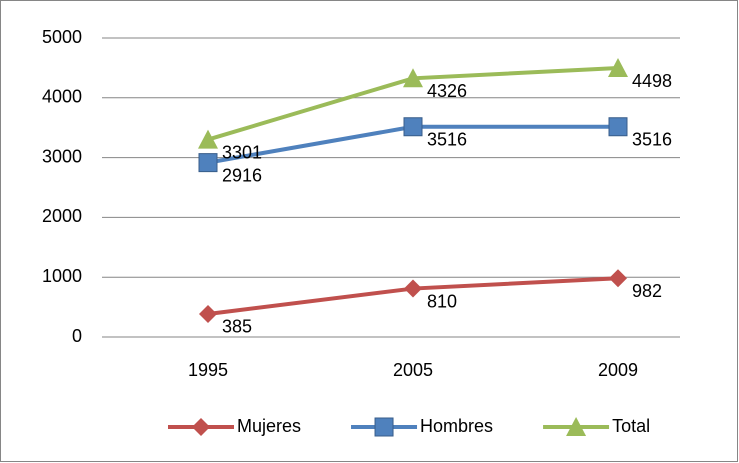  I want to click on y-tick-label: 4000, so click(62, 97).